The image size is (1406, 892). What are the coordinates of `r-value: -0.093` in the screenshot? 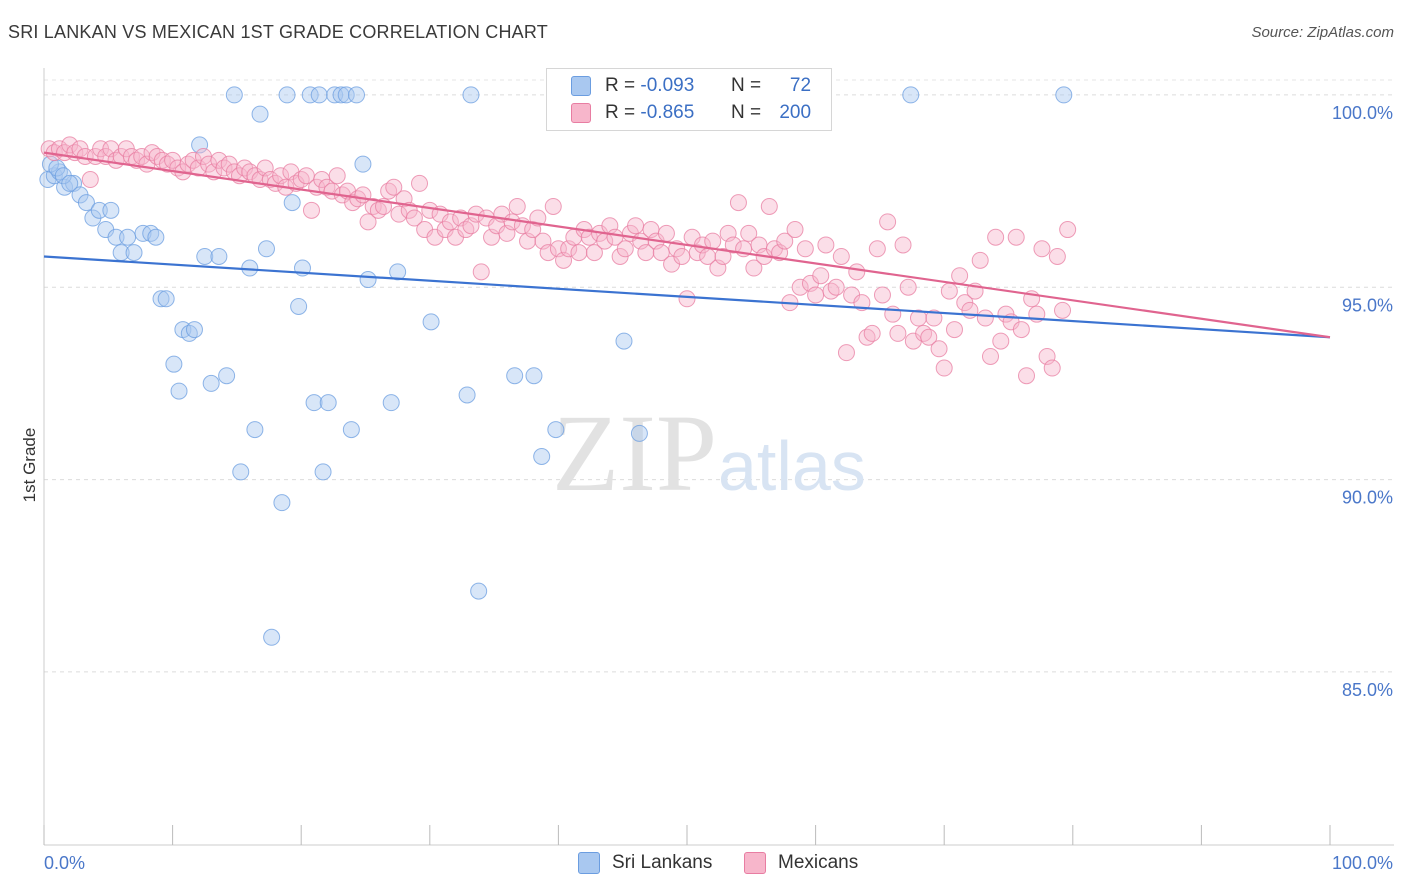 It's located at (667, 85).